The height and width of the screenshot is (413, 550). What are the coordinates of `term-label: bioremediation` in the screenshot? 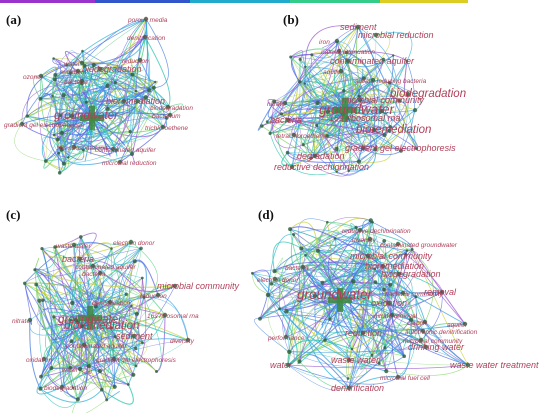 It's located at (135, 101).